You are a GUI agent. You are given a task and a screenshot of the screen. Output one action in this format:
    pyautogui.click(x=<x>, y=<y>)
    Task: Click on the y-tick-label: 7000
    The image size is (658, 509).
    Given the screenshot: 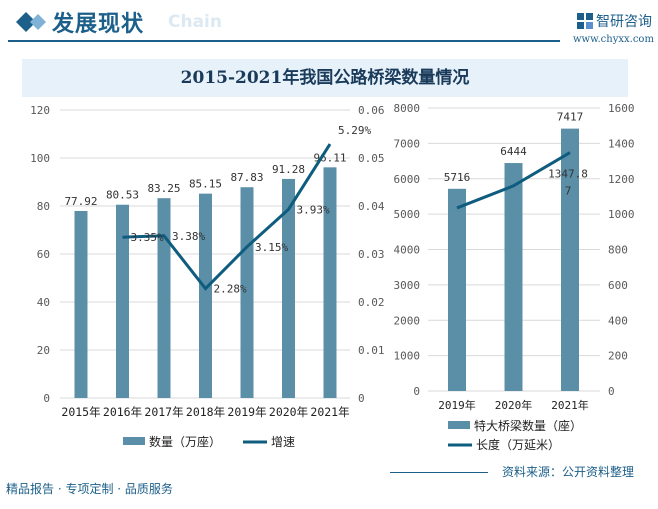 What is the action you would take?
    pyautogui.click(x=407, y=143)
    